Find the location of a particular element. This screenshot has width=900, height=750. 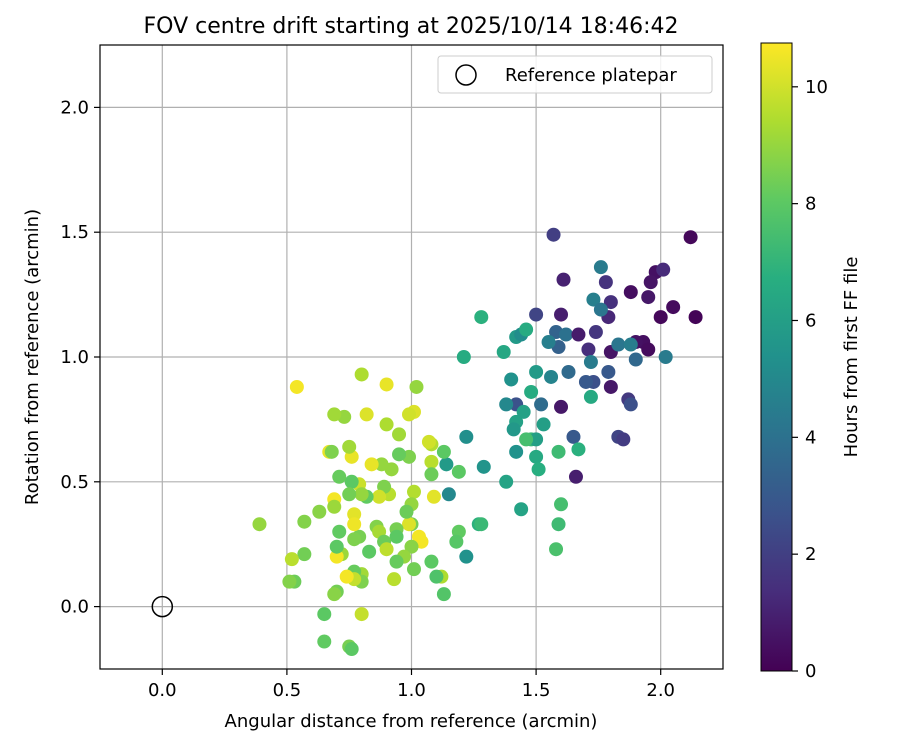

legend: Reference platepar is located at coordinates (575, 74).